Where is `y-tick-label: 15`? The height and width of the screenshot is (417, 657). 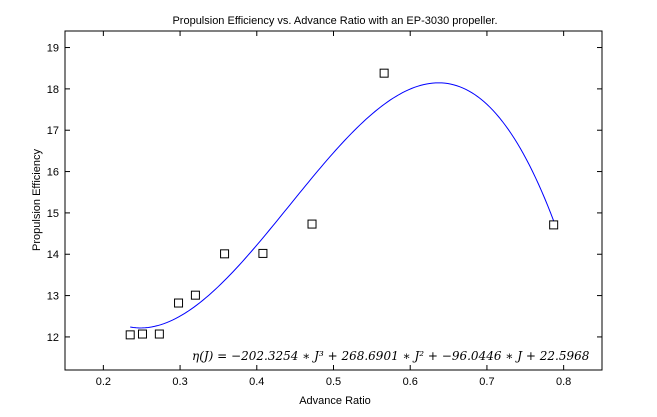
y-tick-label: 15 is located at coordinates (53, 214).